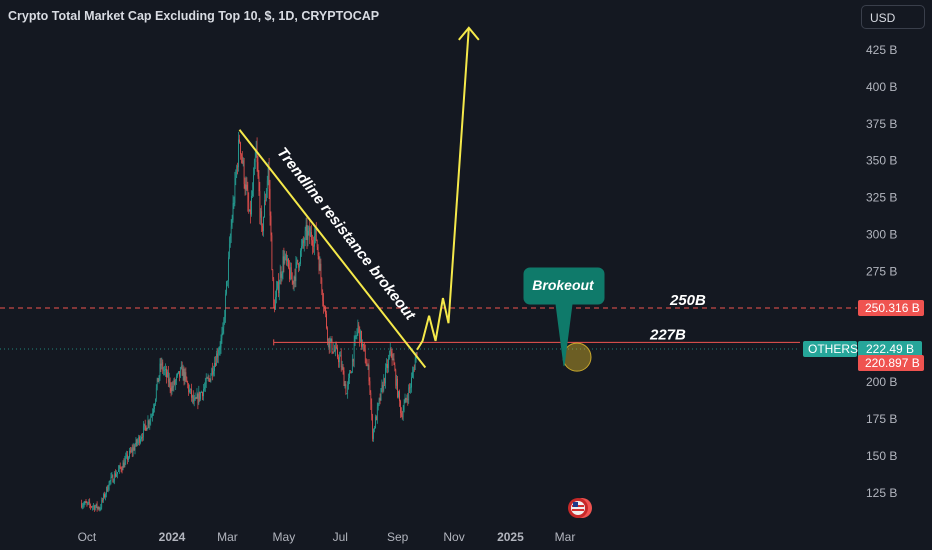 The width and height of the screenshot is (932, 550). Describe the element at coordinates (881, 87) in the screenshot. I see `y-tick-label: 400 B` at that location.